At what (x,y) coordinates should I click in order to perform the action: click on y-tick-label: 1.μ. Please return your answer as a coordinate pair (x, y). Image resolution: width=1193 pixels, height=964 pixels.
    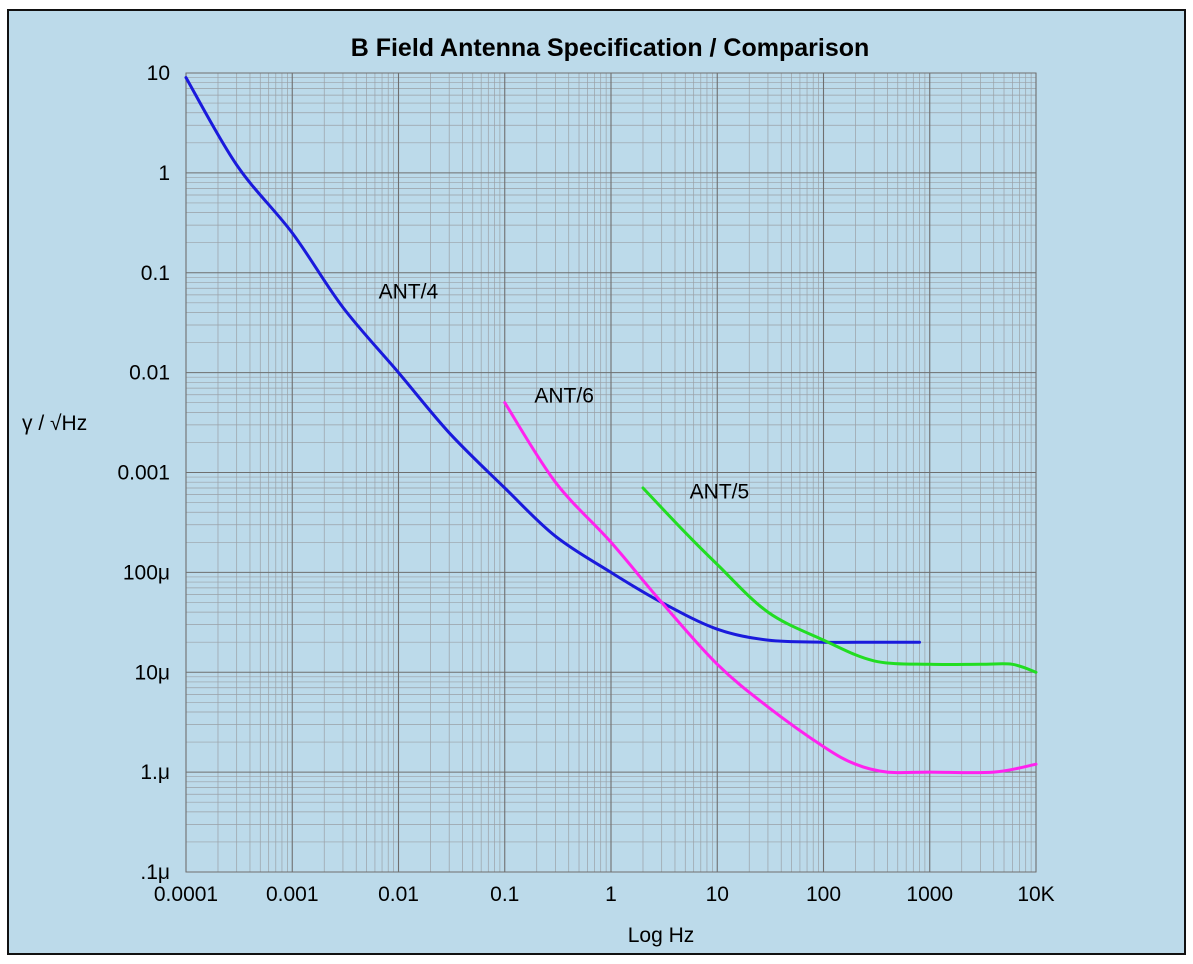
    Looking at the image, I should click on (155, 772).